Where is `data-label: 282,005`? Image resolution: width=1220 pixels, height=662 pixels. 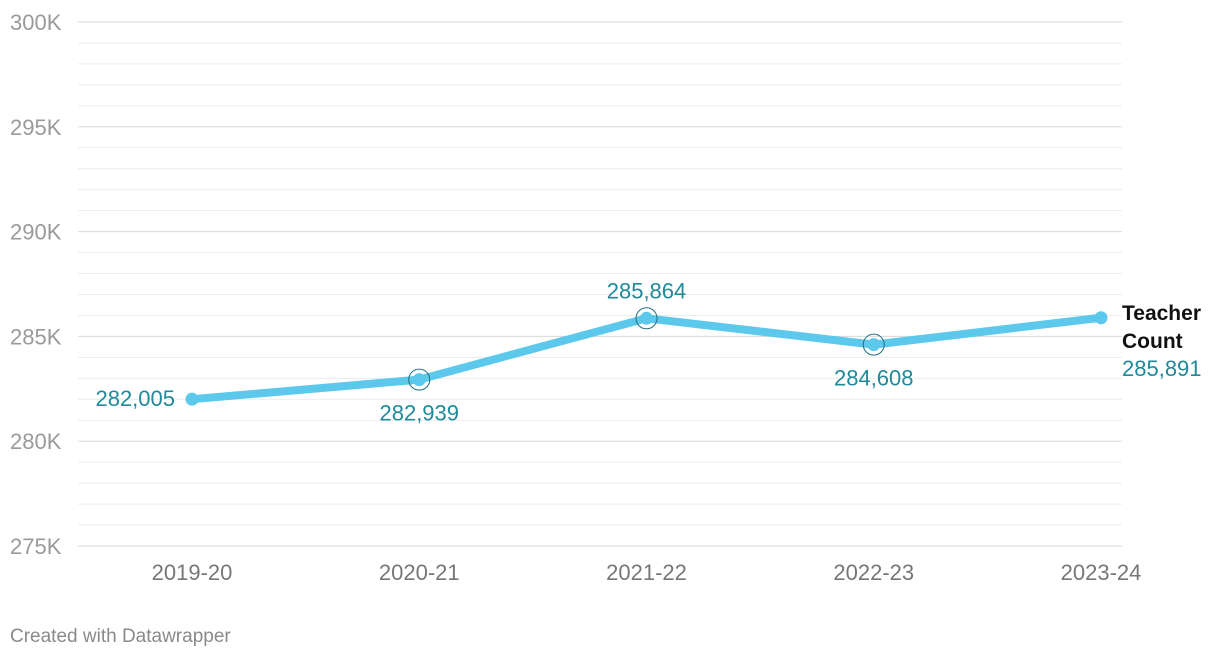
data-label: 282,005 is located at coordinates (135, 398).